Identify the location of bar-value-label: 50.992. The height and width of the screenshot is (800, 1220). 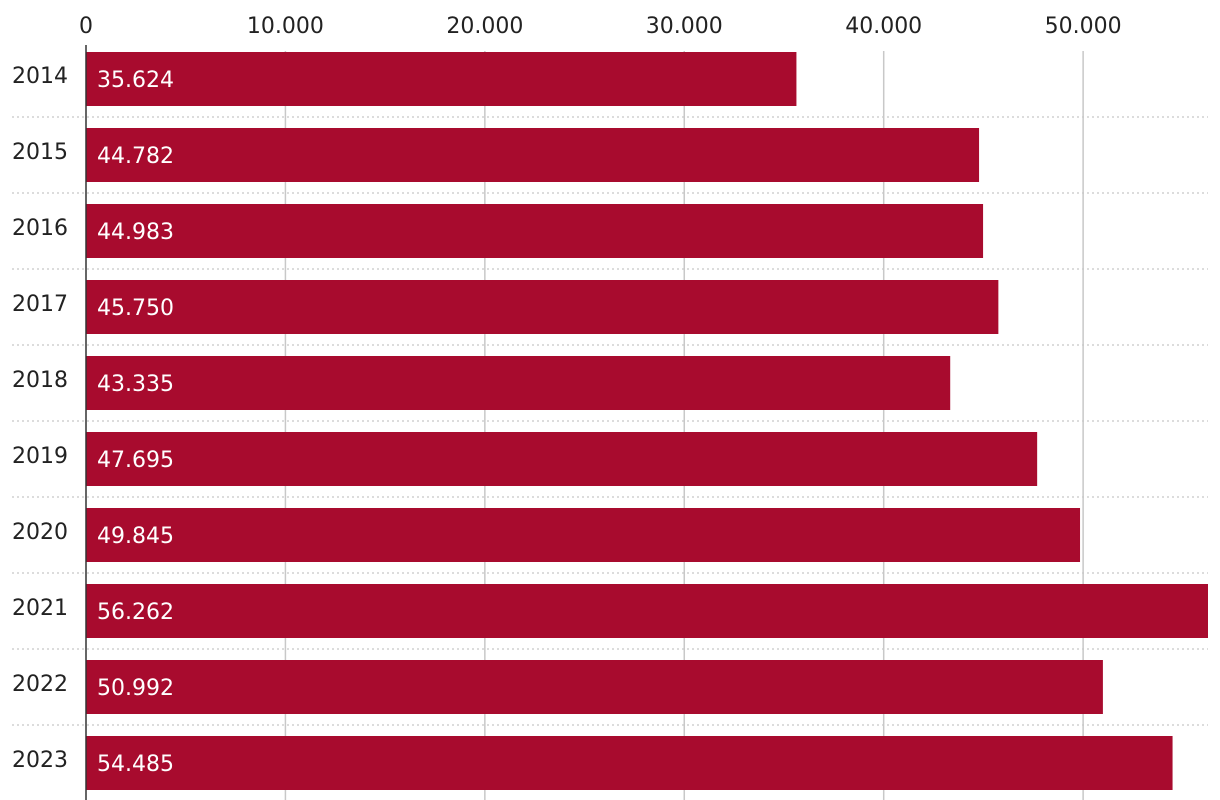
(135, 688).